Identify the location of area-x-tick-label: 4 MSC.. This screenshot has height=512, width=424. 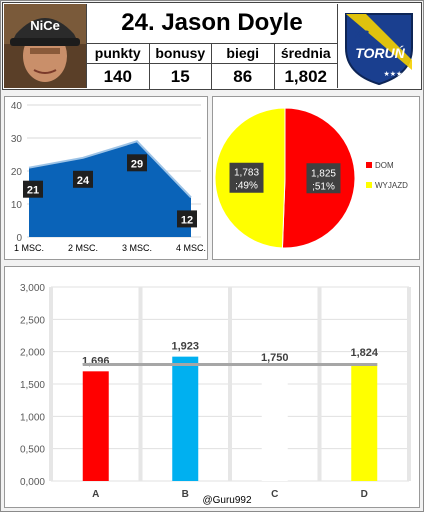
(191, 248).